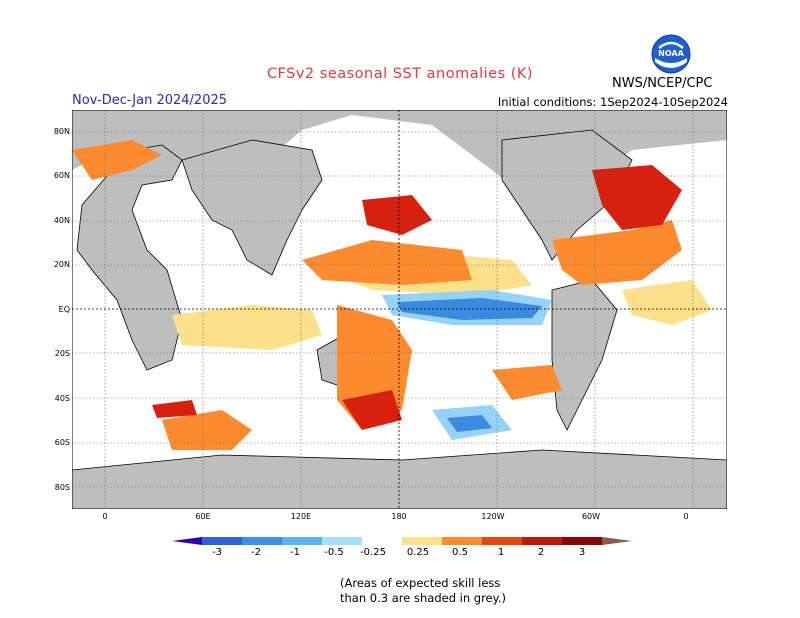 Image resolution: width=800 pixels, height=618 pixels. I want to click on lon-label: 60E, so click(203, 516).